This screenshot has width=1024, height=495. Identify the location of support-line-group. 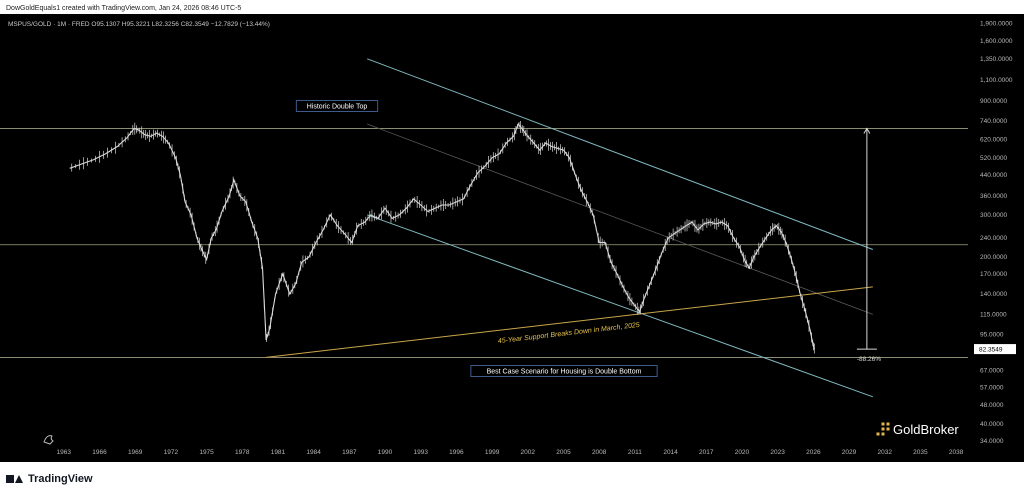
(569, 322).